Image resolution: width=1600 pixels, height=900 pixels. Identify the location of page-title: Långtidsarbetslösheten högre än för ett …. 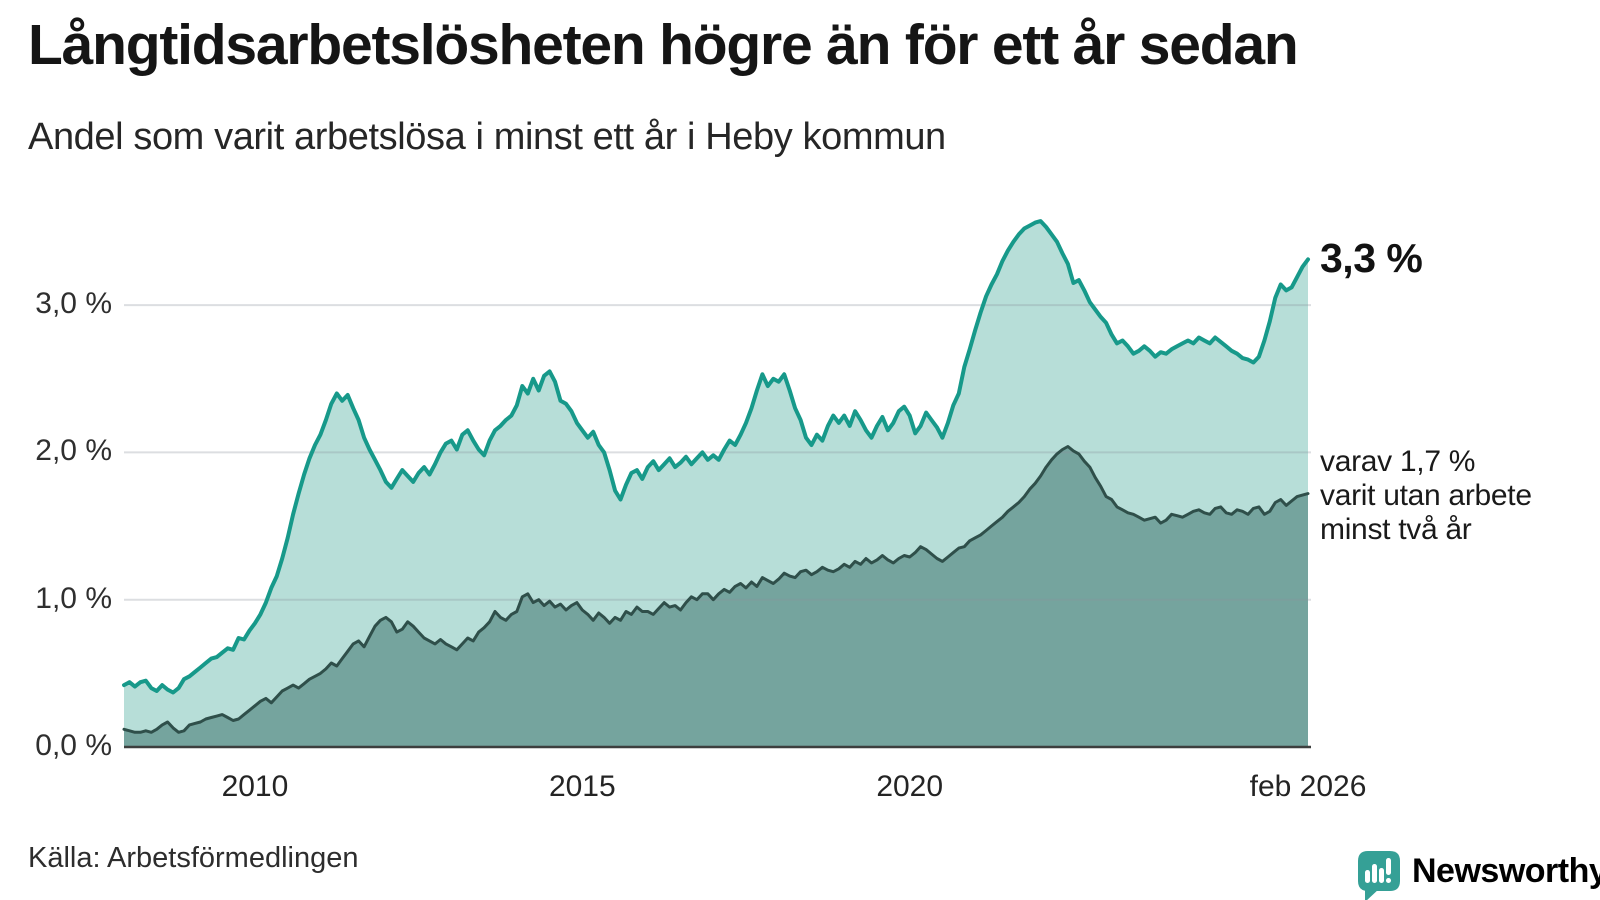
(663, 45).